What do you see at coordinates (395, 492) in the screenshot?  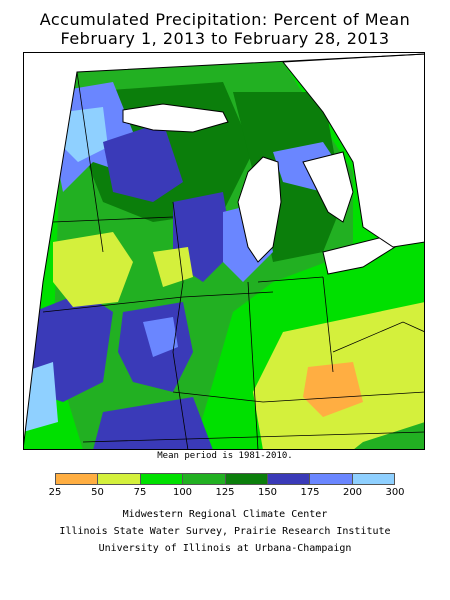 I see `legend-label: 300` at bounding box center [395, 492].